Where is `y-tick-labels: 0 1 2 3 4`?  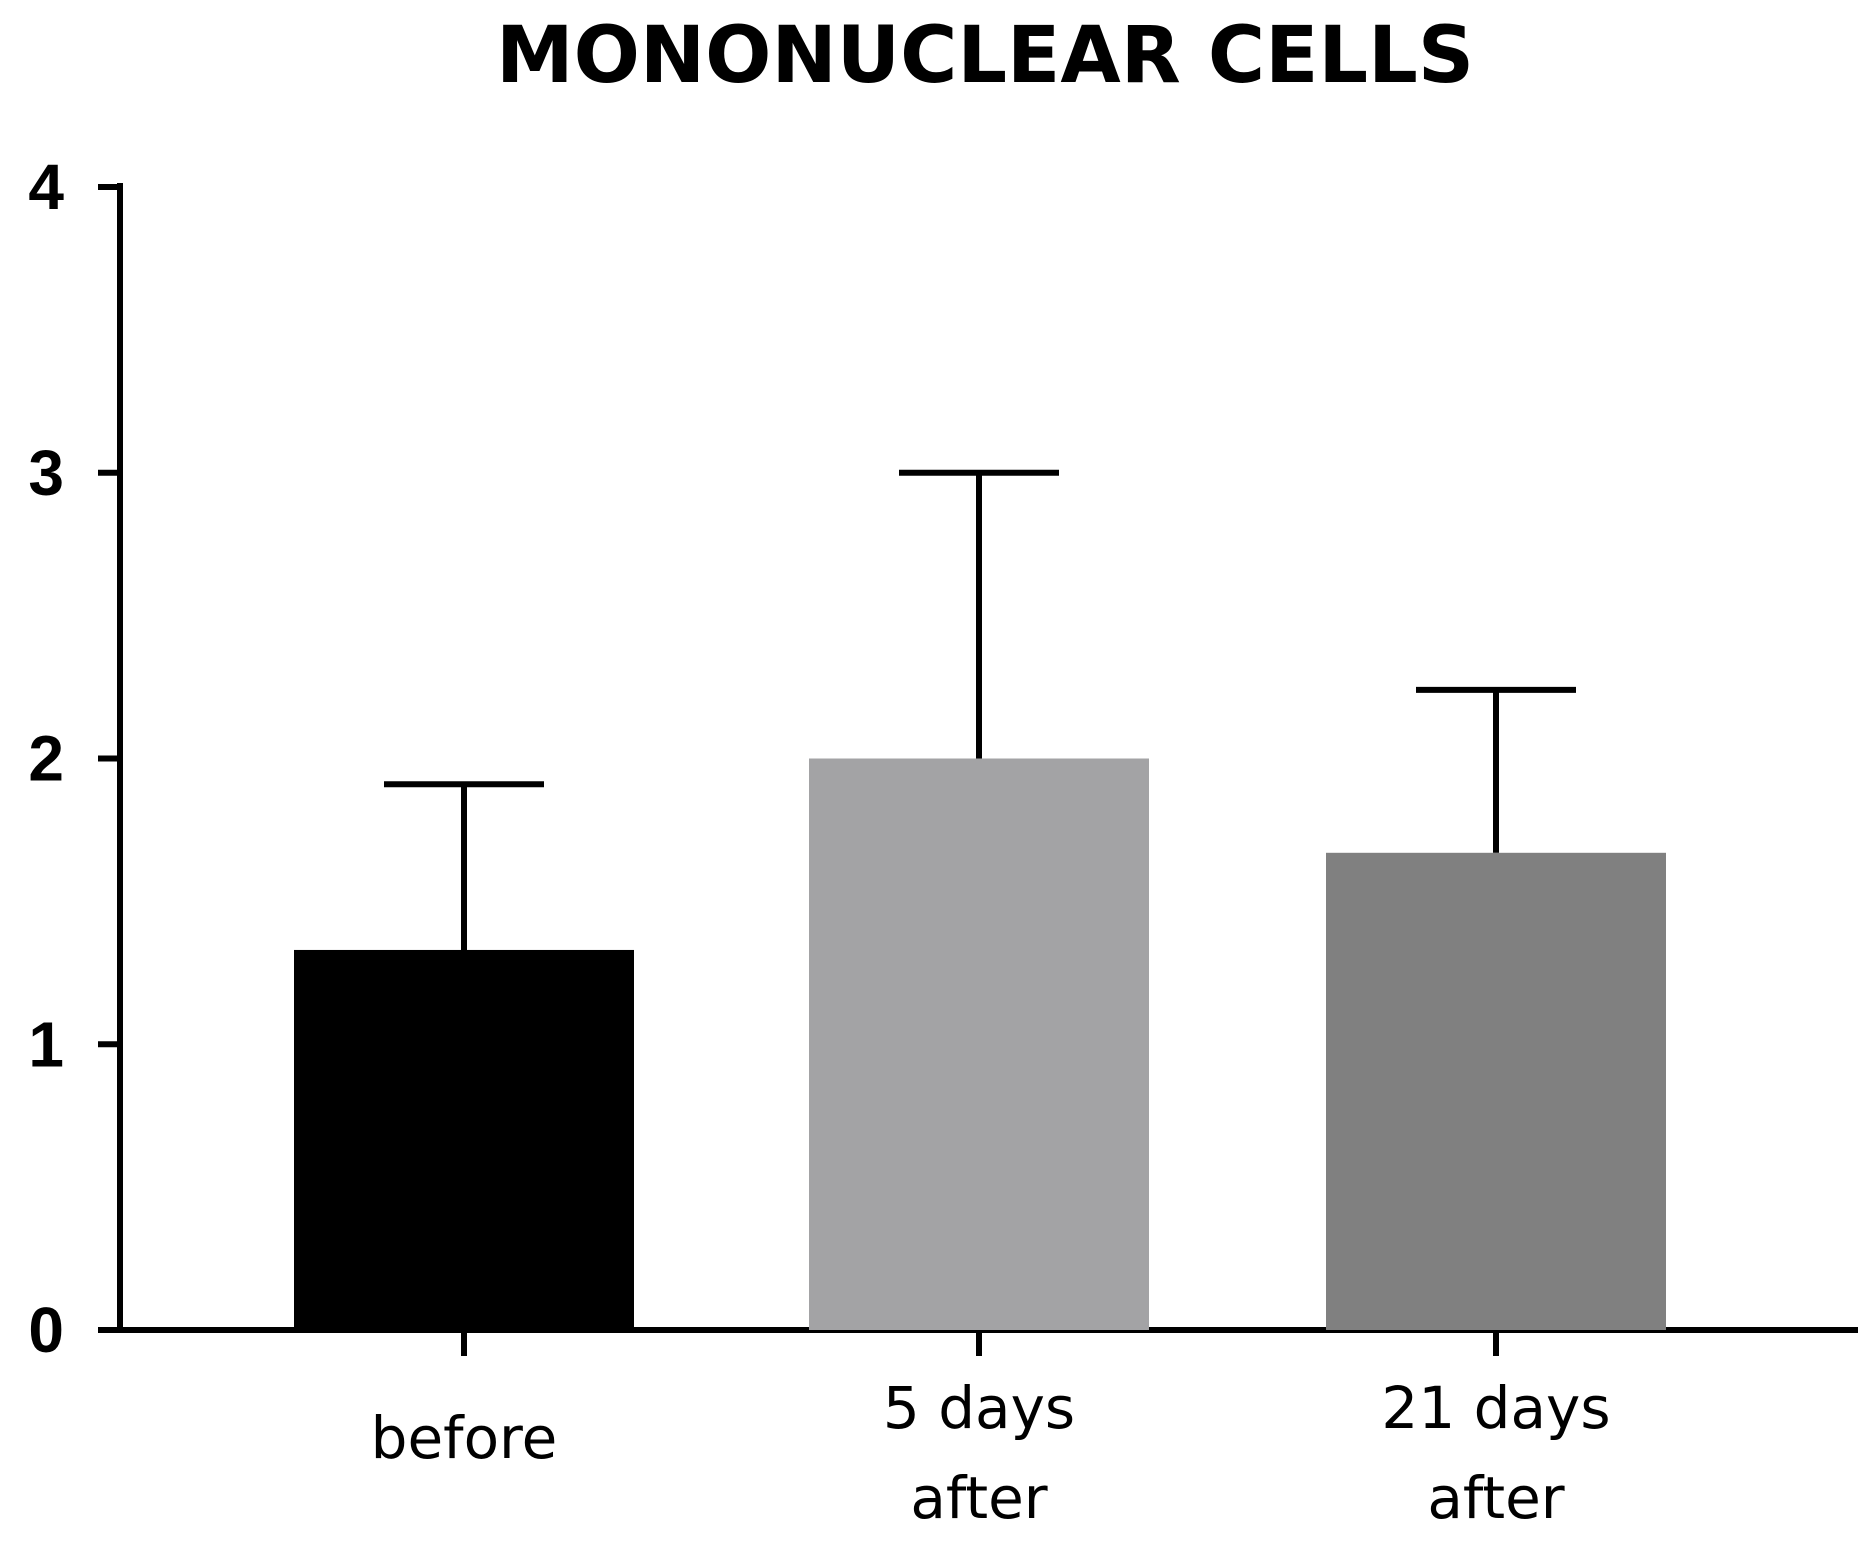
y-tick-labels: 0 1 2 3 4 is located at coordinates (46, 758).